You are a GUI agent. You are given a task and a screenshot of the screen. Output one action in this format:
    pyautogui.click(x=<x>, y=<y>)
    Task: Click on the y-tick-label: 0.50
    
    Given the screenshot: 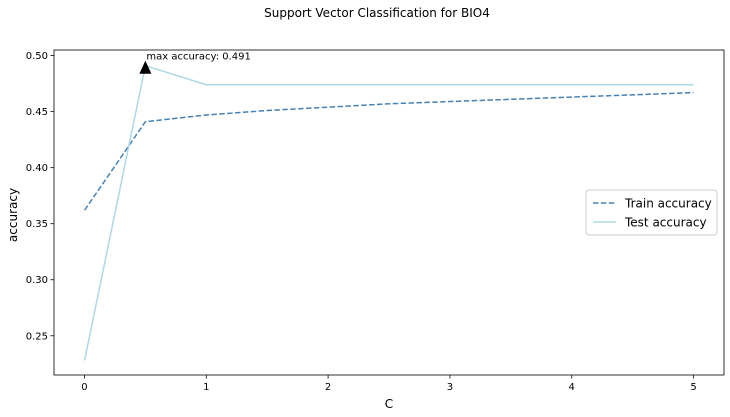 What is the action you would take?
    pyautogui.click(x=37, y=56)
    